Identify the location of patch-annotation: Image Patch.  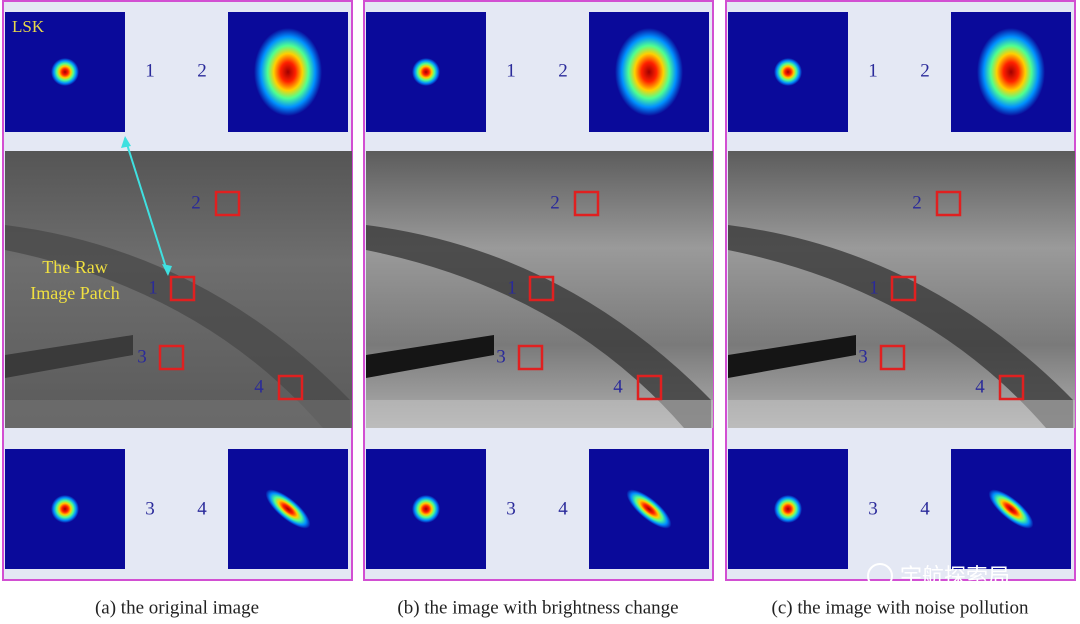
(74, 293).